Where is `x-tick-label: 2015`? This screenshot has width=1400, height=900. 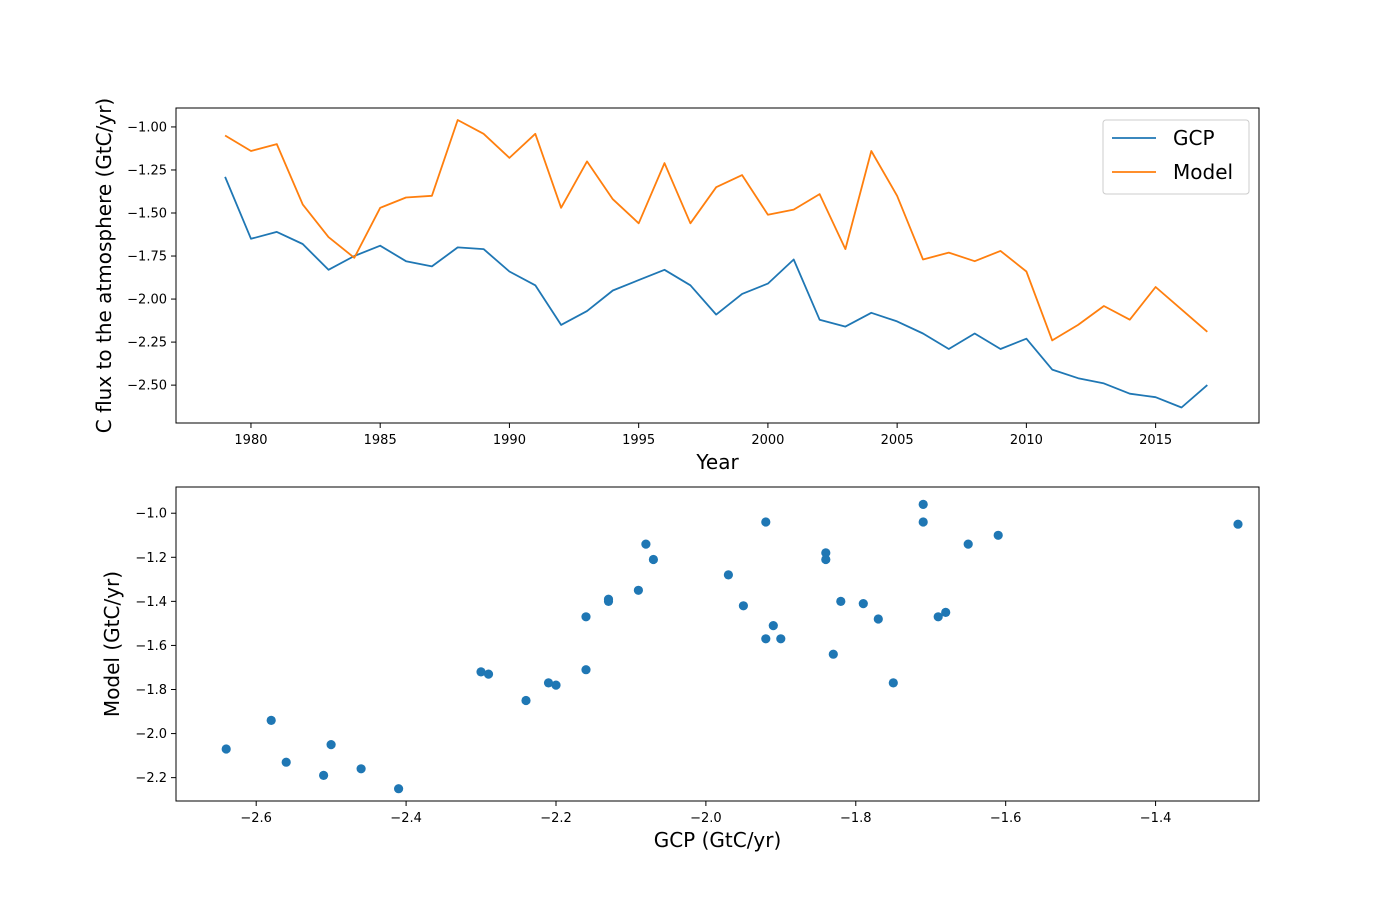
x-tick-label: 2015 is located at coordinates (1155, 440).